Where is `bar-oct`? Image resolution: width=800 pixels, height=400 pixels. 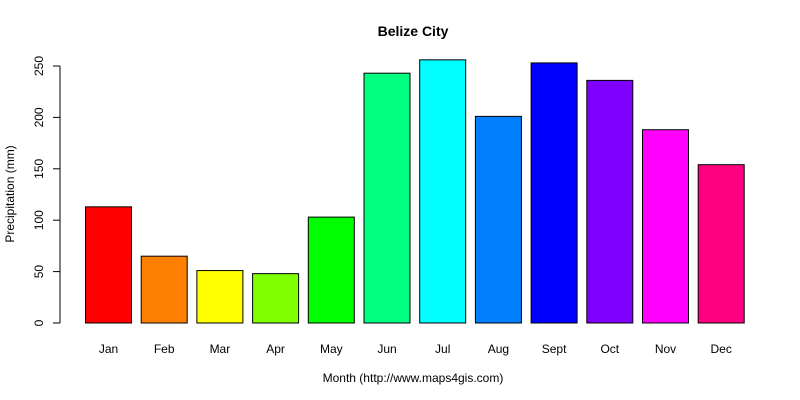 bar-oct is located at coordinates (610, 201).